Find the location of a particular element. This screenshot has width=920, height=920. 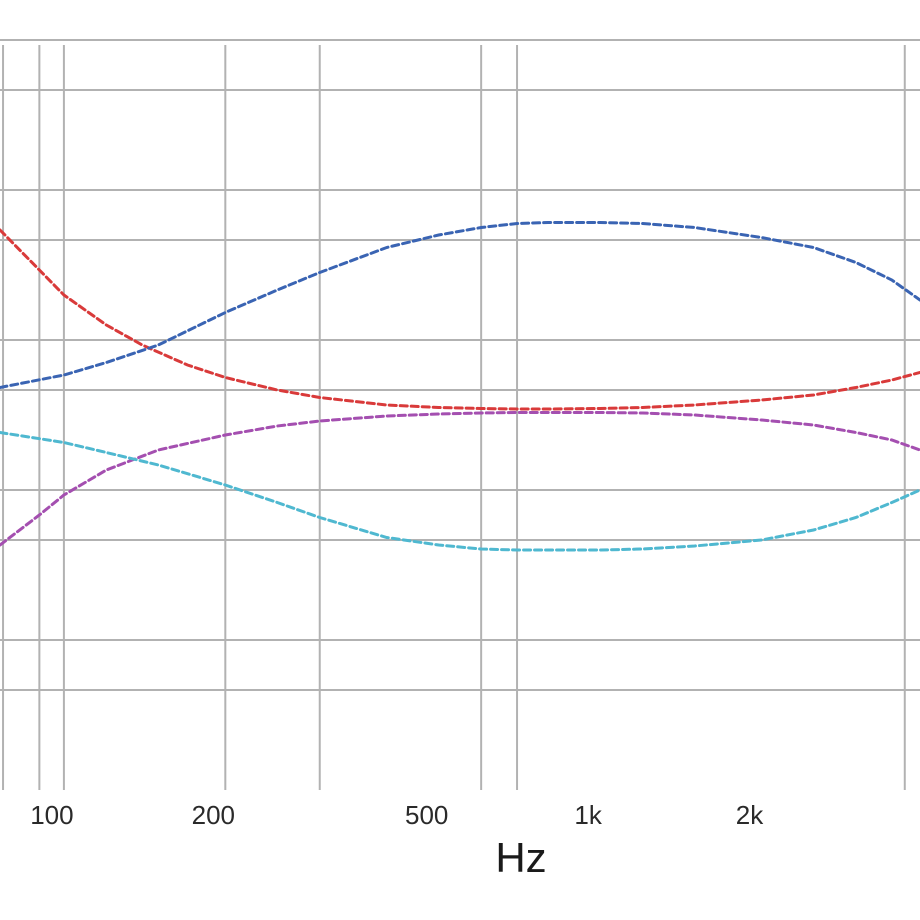

x-tick-labels: 100 200 500 1k 2k is located at coordinates (397, 815).